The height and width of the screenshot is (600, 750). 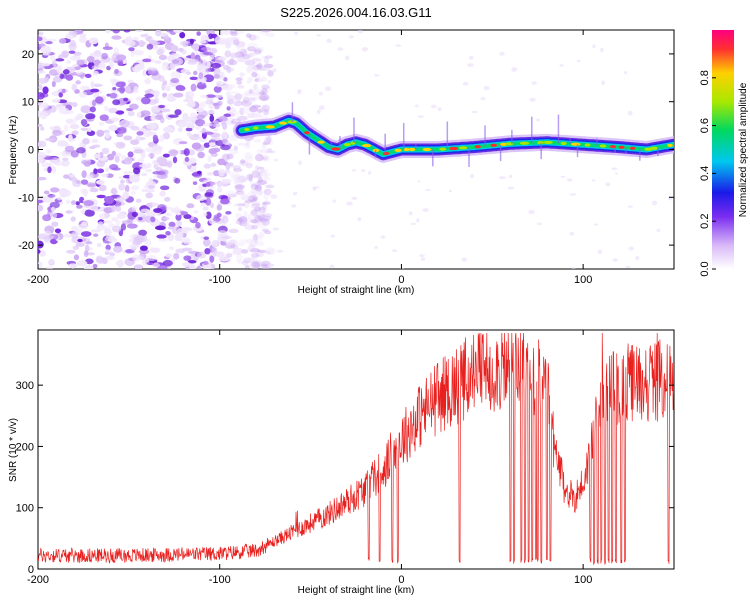 What do you see at coordinates (13, 150) in the screenshot?
I see `spectrogram-y-label: Frequency (Hz)` at bounding box center [13, 150].